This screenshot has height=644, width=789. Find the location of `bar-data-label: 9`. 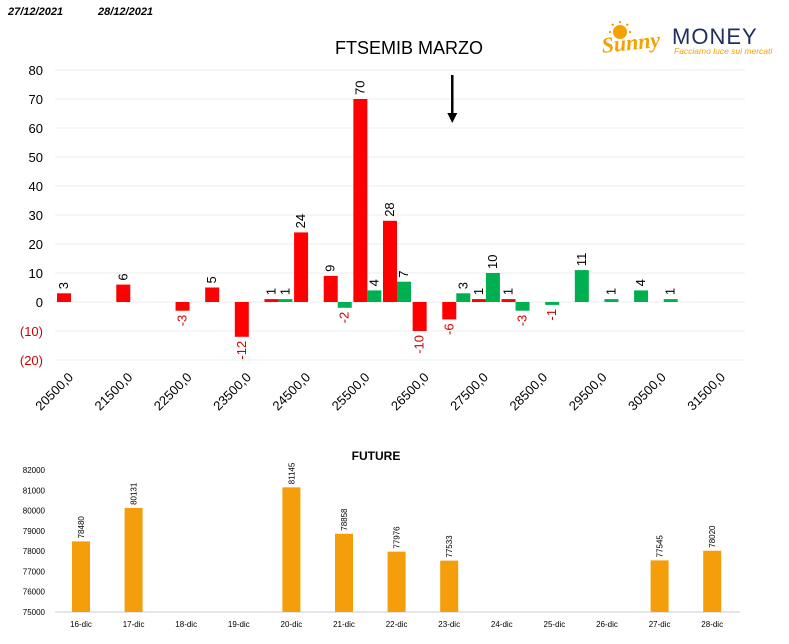

bar-data-label: 9 is located at coordinates (330, 268).